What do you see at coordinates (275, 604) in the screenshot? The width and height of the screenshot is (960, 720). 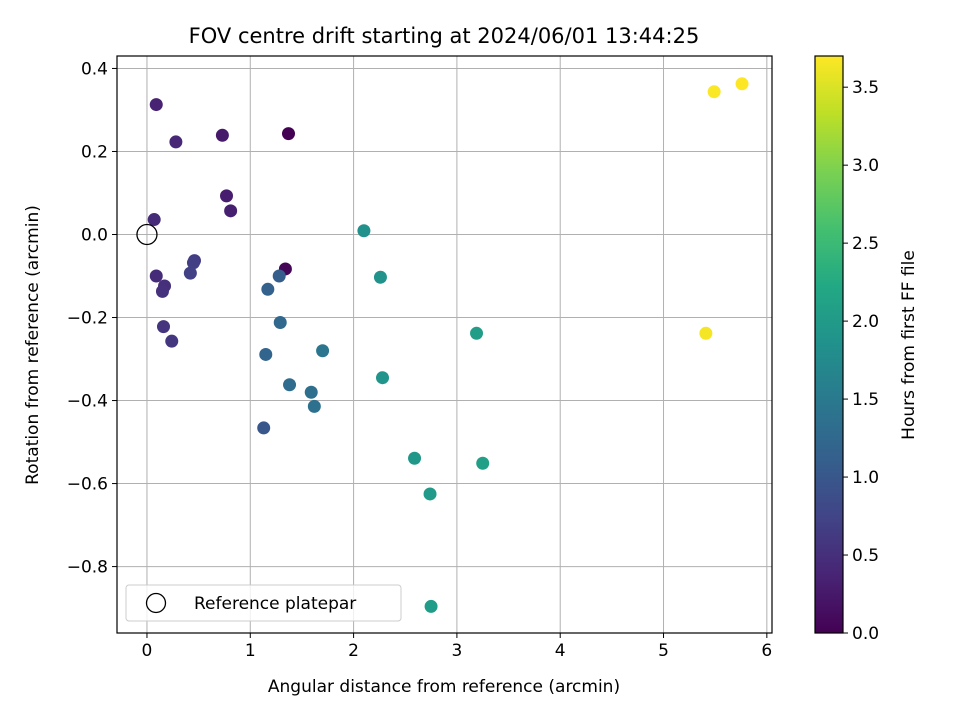 I see `legend-label-reference: Reference platepar` at bounding box center [275, 604].